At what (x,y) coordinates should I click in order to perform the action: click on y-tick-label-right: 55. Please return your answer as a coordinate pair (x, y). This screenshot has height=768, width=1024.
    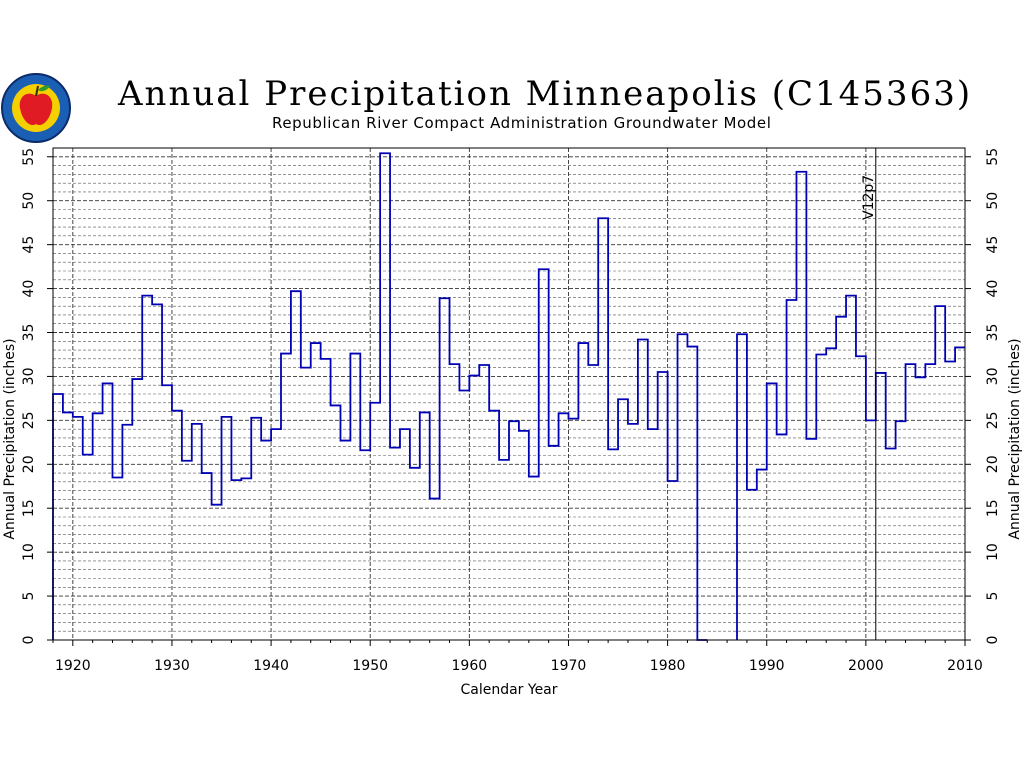
    Looking at the image, I should click on (993, 157).